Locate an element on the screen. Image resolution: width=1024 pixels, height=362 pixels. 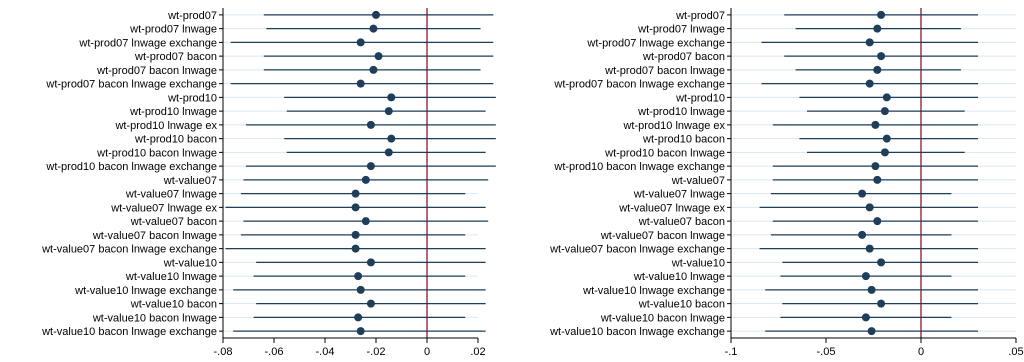
x-tick-label: -.04 is located at coordinates (325, 352).